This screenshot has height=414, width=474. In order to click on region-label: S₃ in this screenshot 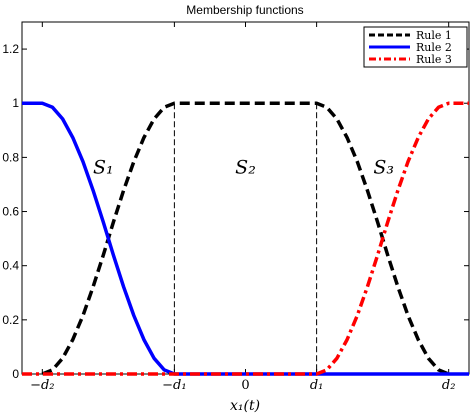, I will do `click(383, 168)`.